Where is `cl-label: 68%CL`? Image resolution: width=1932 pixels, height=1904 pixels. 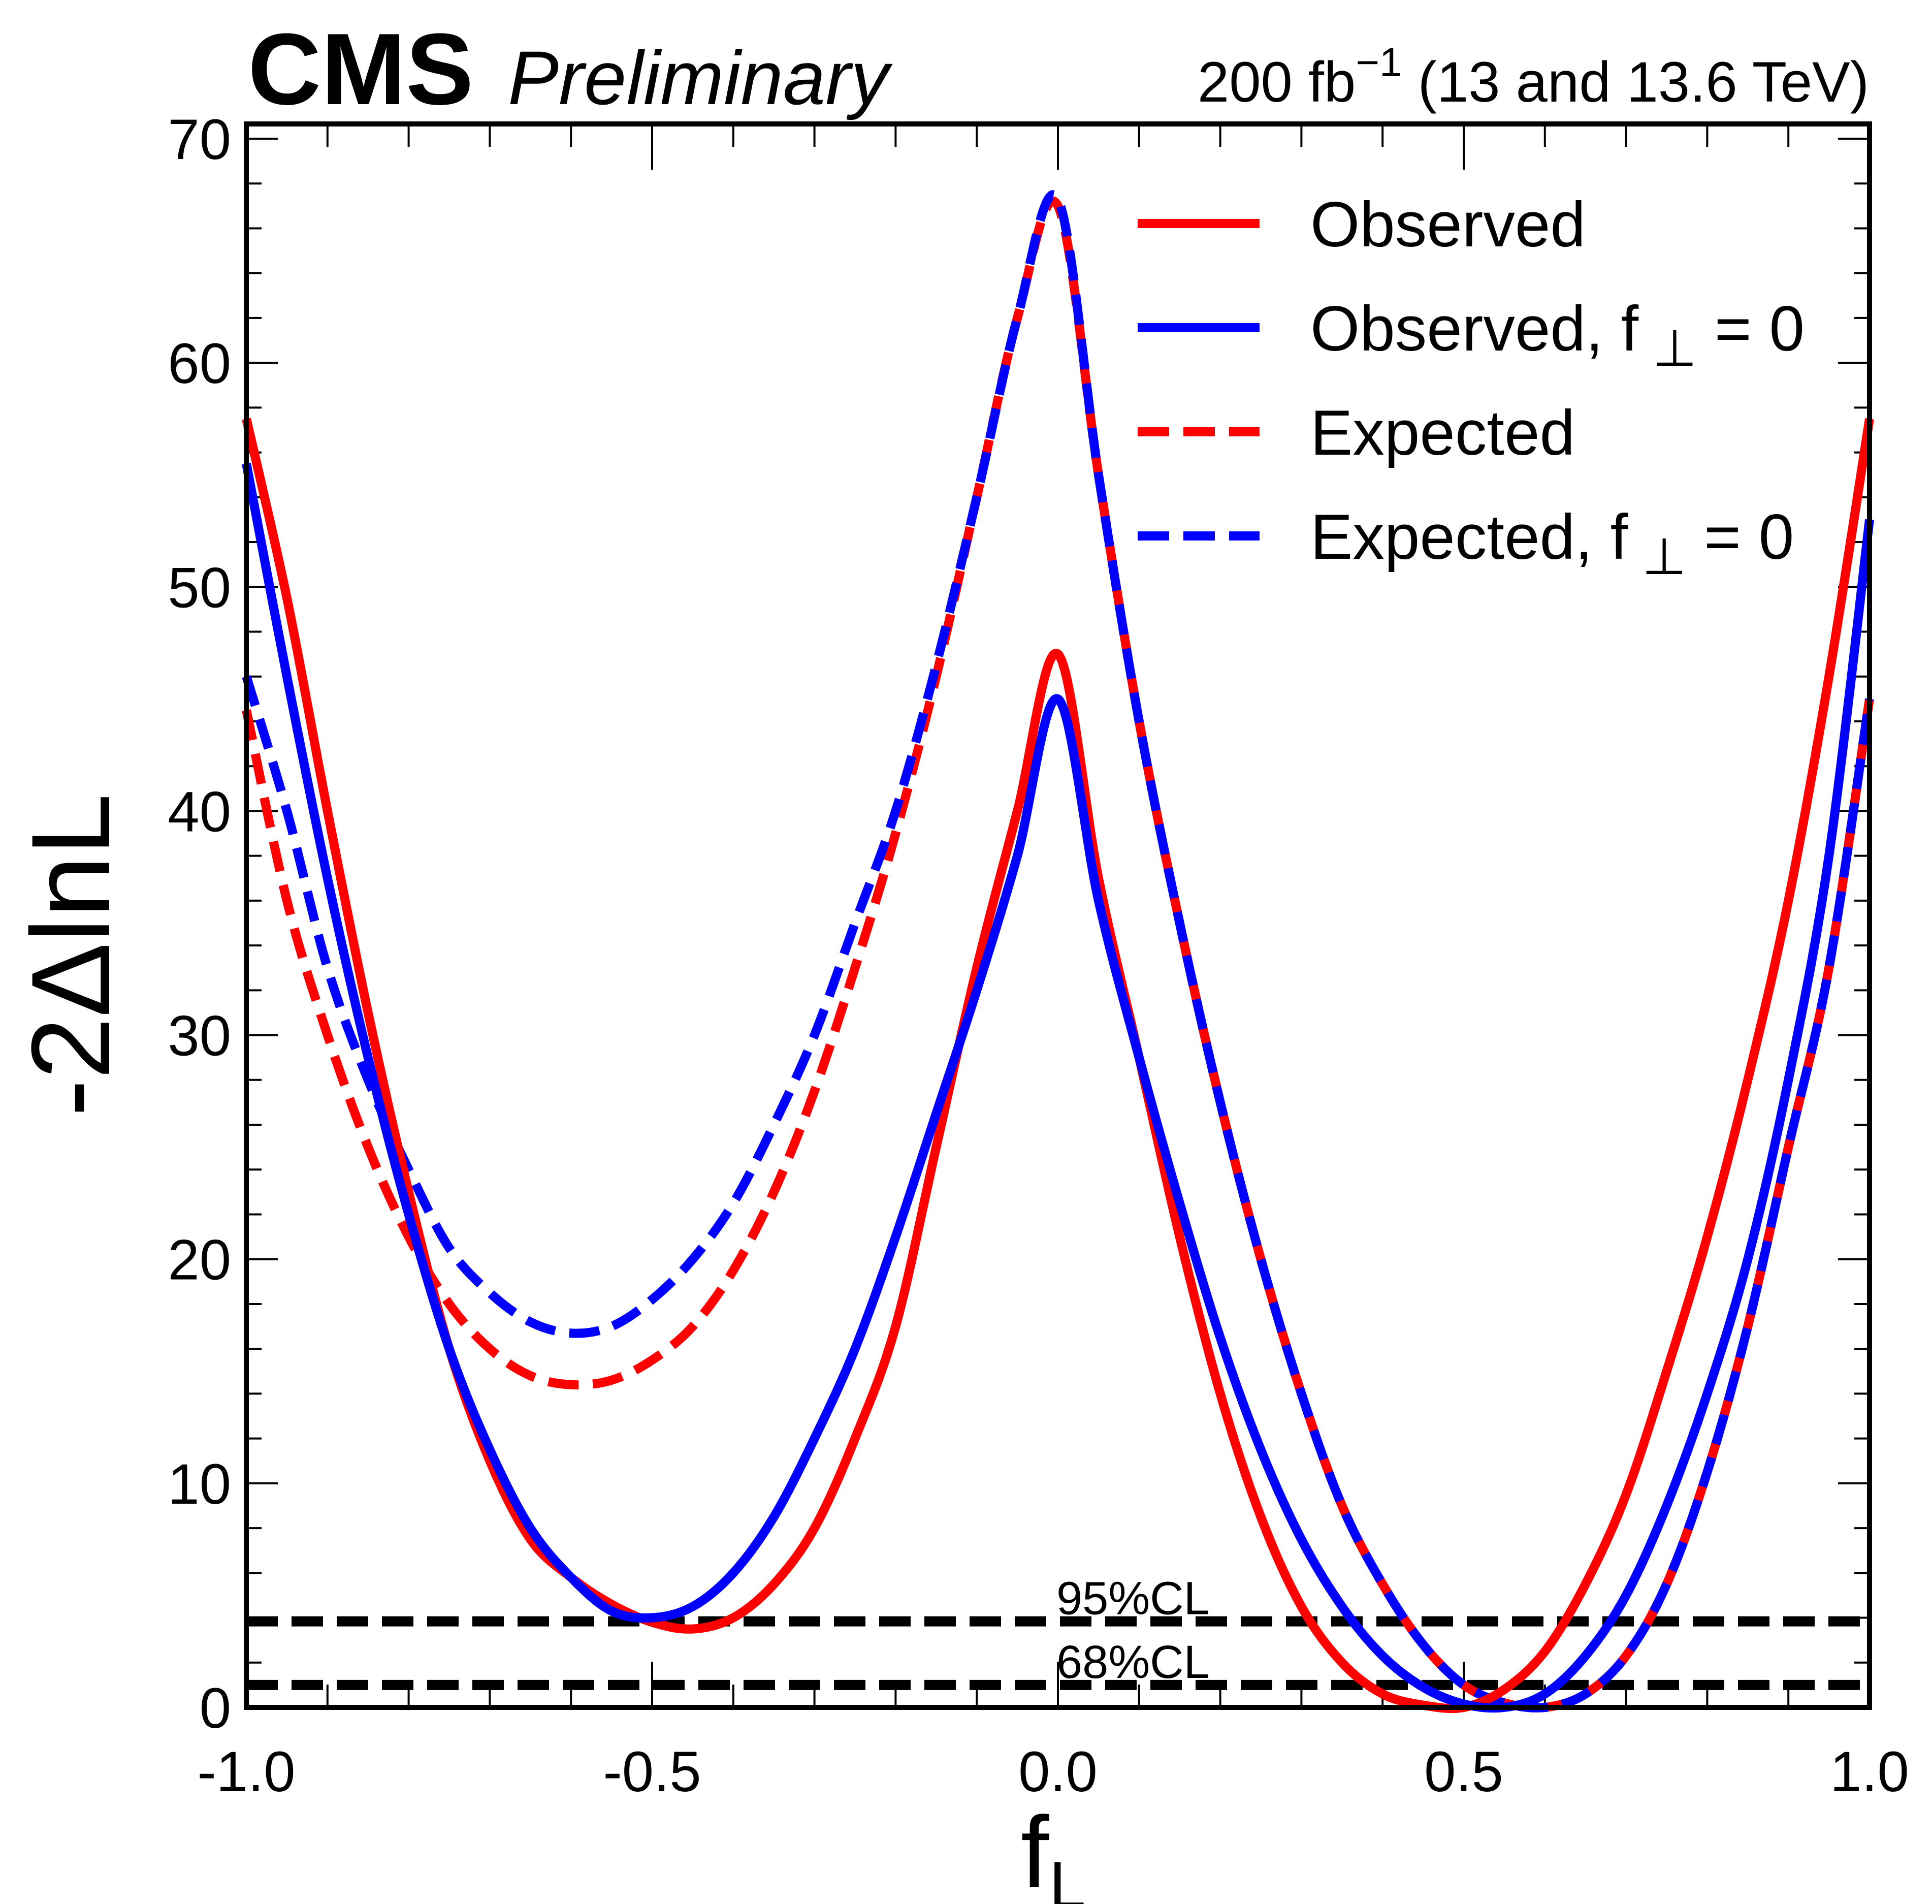 cl-label: 68%CL is located at coordinates (1133, 1662).